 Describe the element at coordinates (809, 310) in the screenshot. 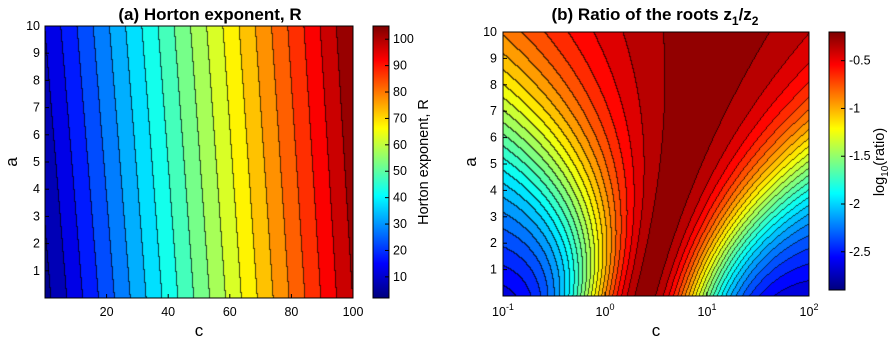

I see `panel-b-x-tick-label: 10²` at that location.